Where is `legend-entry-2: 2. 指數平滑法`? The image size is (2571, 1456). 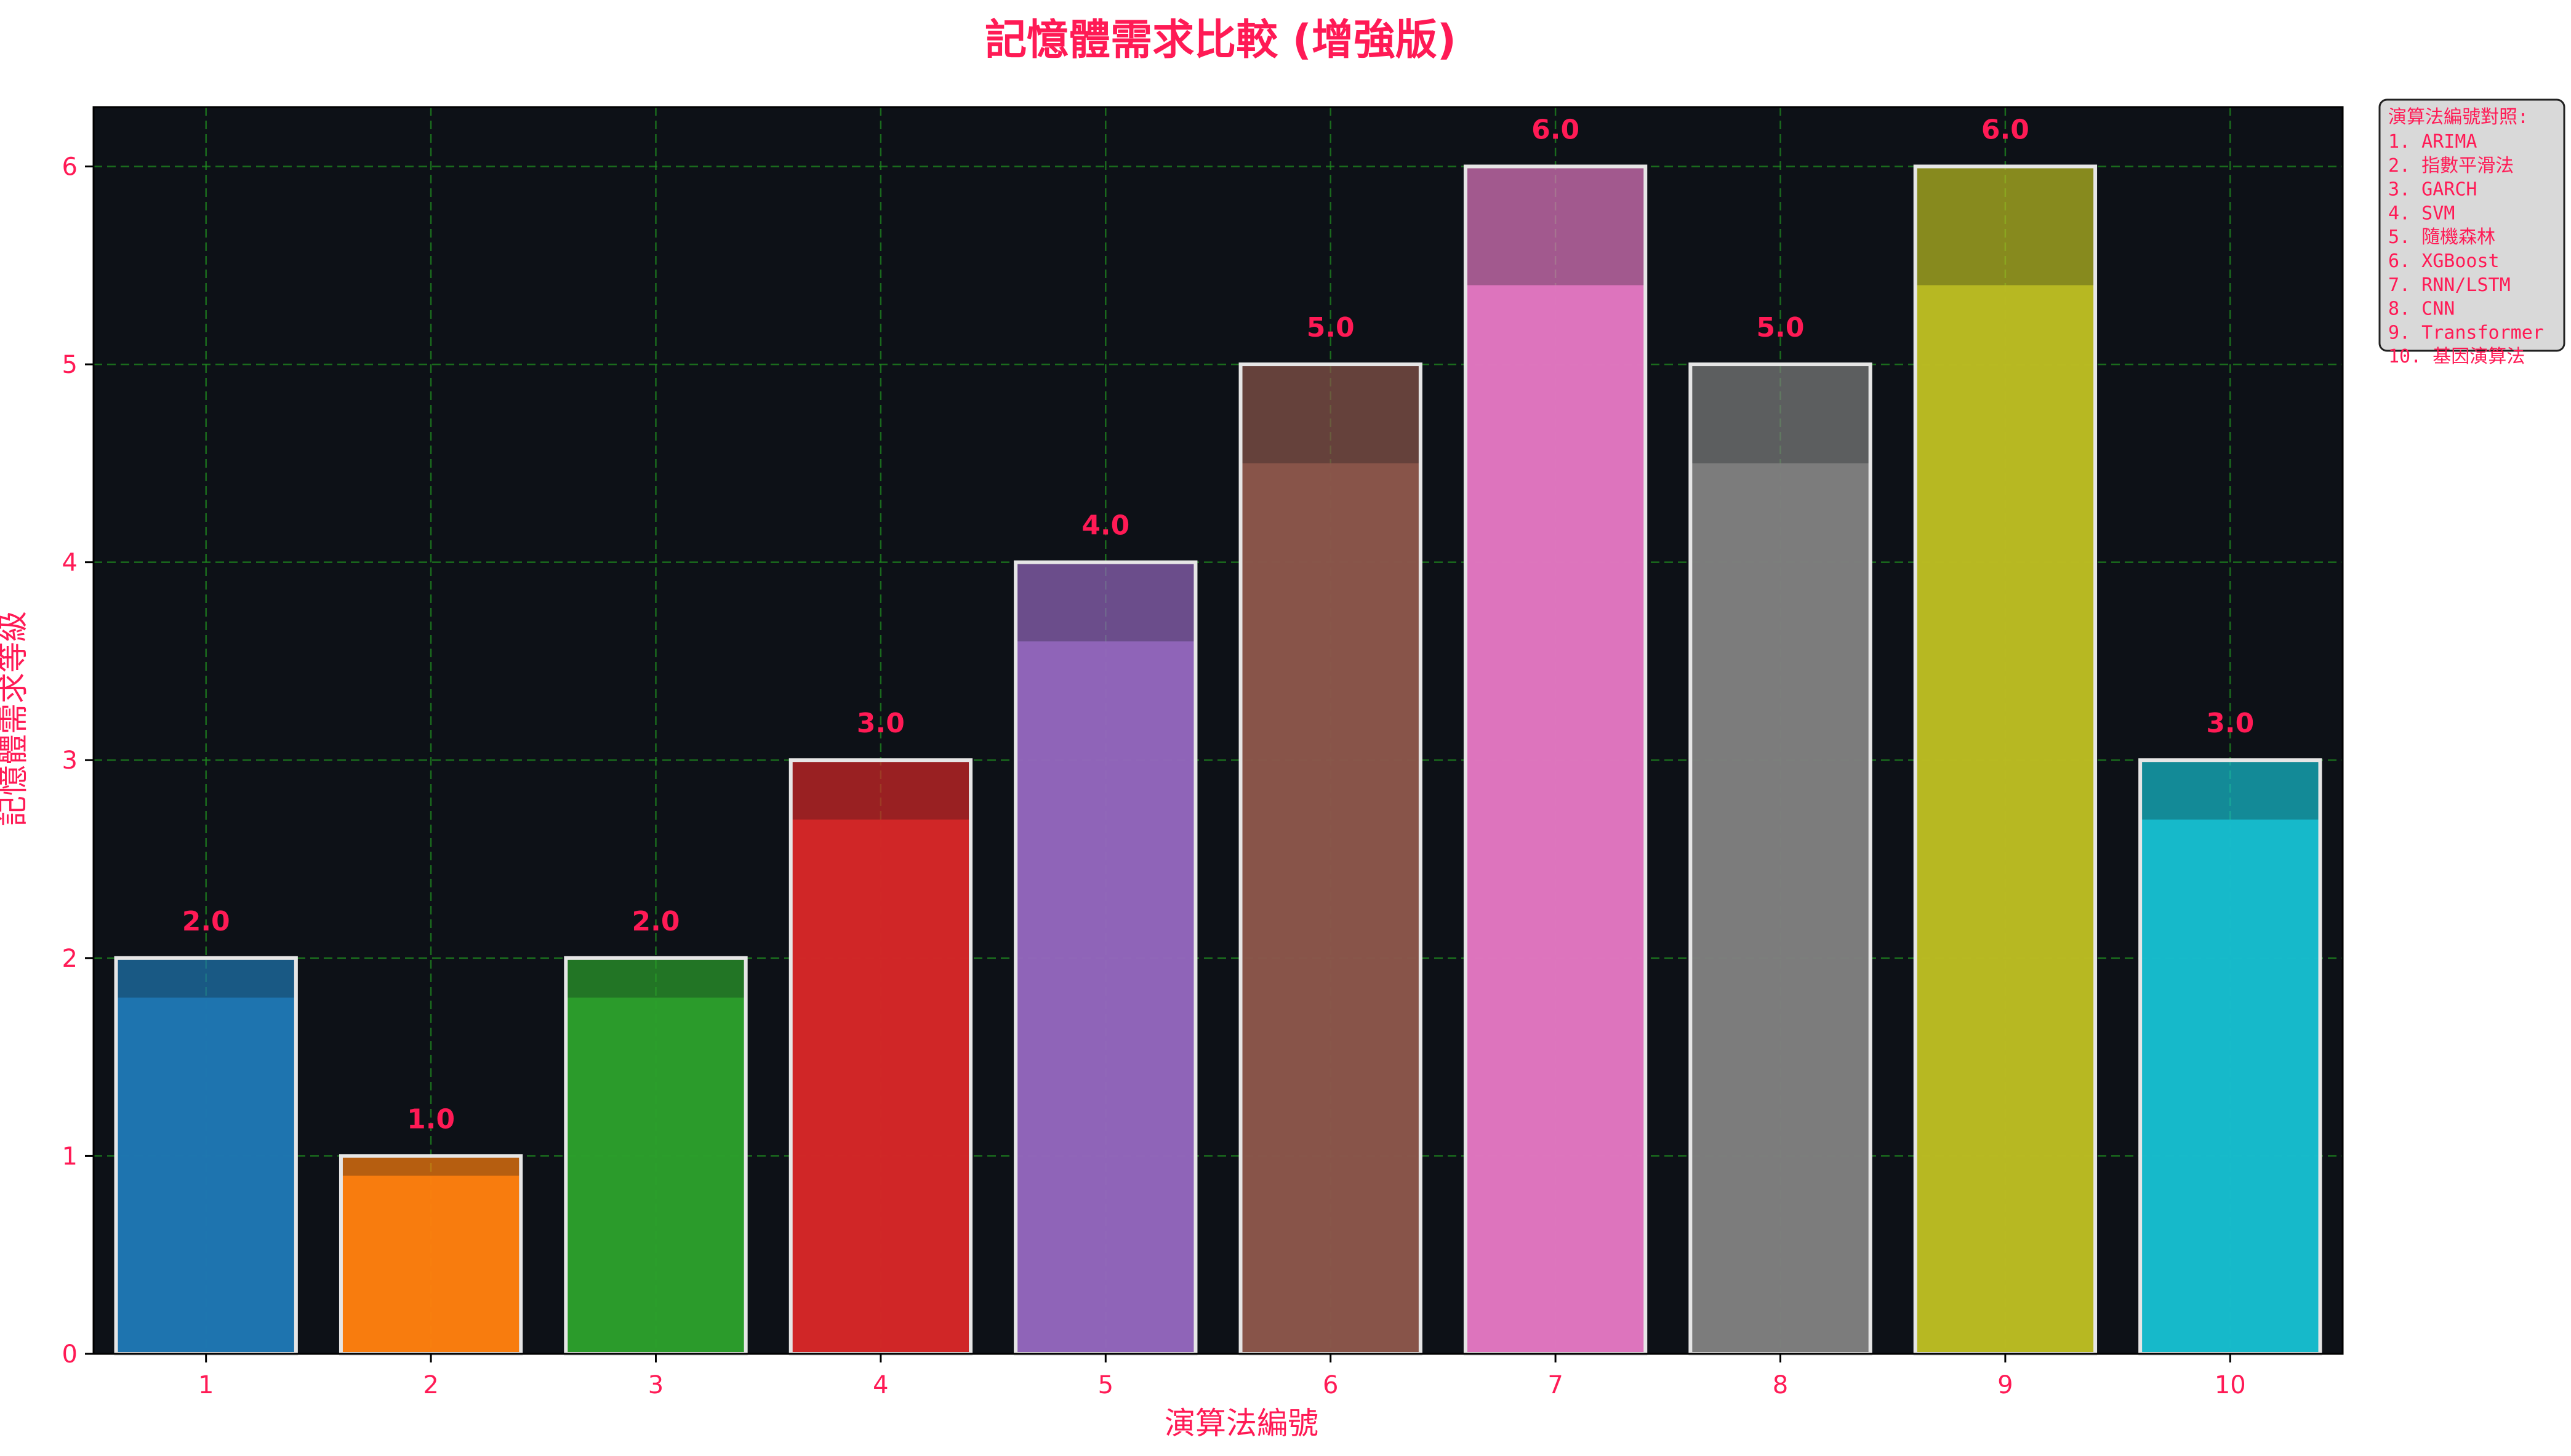 legend-entry-2: 2. 指數平滑法 is located at coordinates (2451, 166).